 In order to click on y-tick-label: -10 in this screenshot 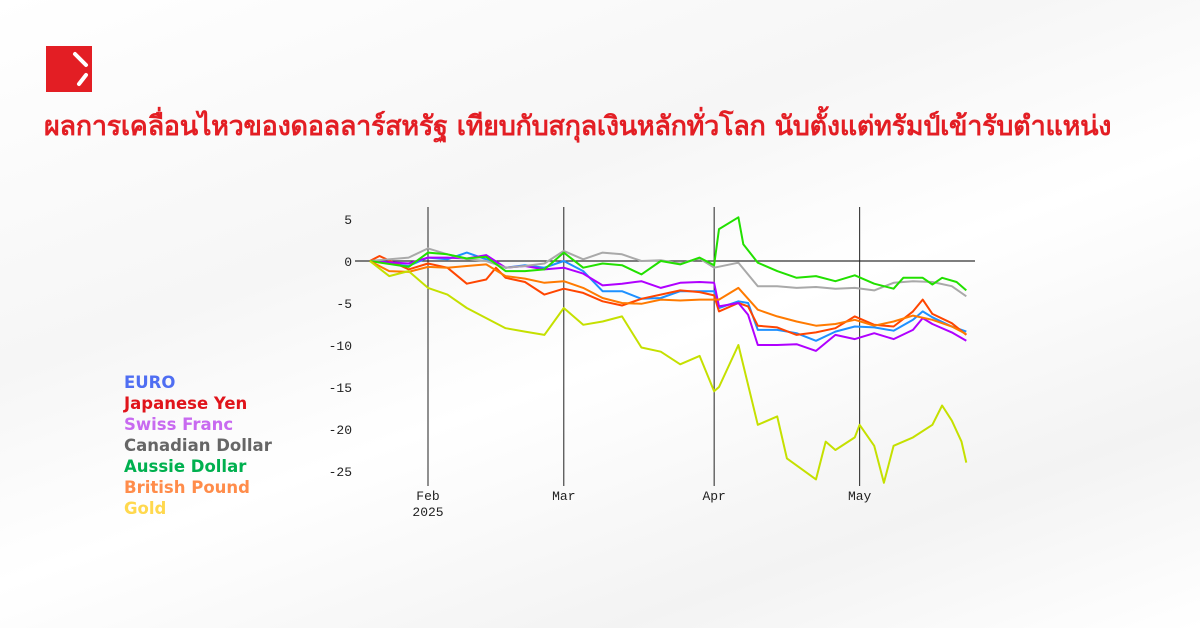, I will do `click(340, 346)`.